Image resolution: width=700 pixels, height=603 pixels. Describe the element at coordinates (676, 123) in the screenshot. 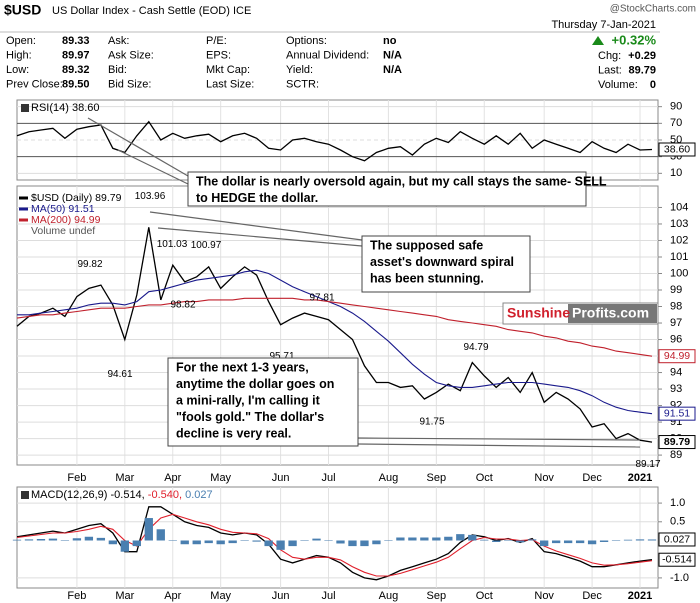

I see `y-tick-label: 70` at that location.